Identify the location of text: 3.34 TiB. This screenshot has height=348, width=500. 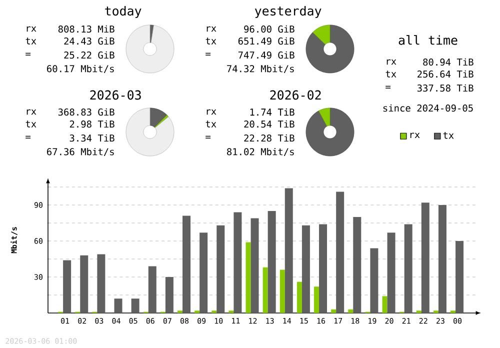
(92, 138).